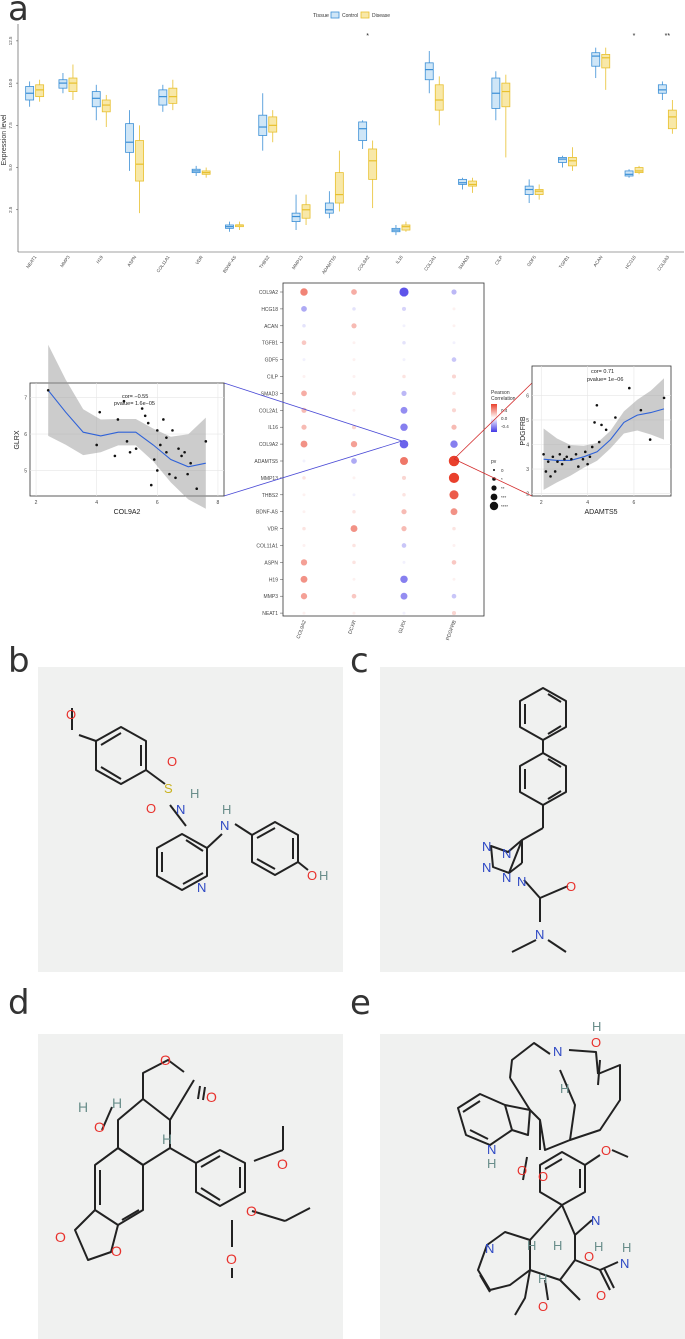  What do you see at coordinates (605, 380) in the screenshot?
I see `scatter-right-pvalue: pvalue= 1e−06` at bounding box center [605, 380].